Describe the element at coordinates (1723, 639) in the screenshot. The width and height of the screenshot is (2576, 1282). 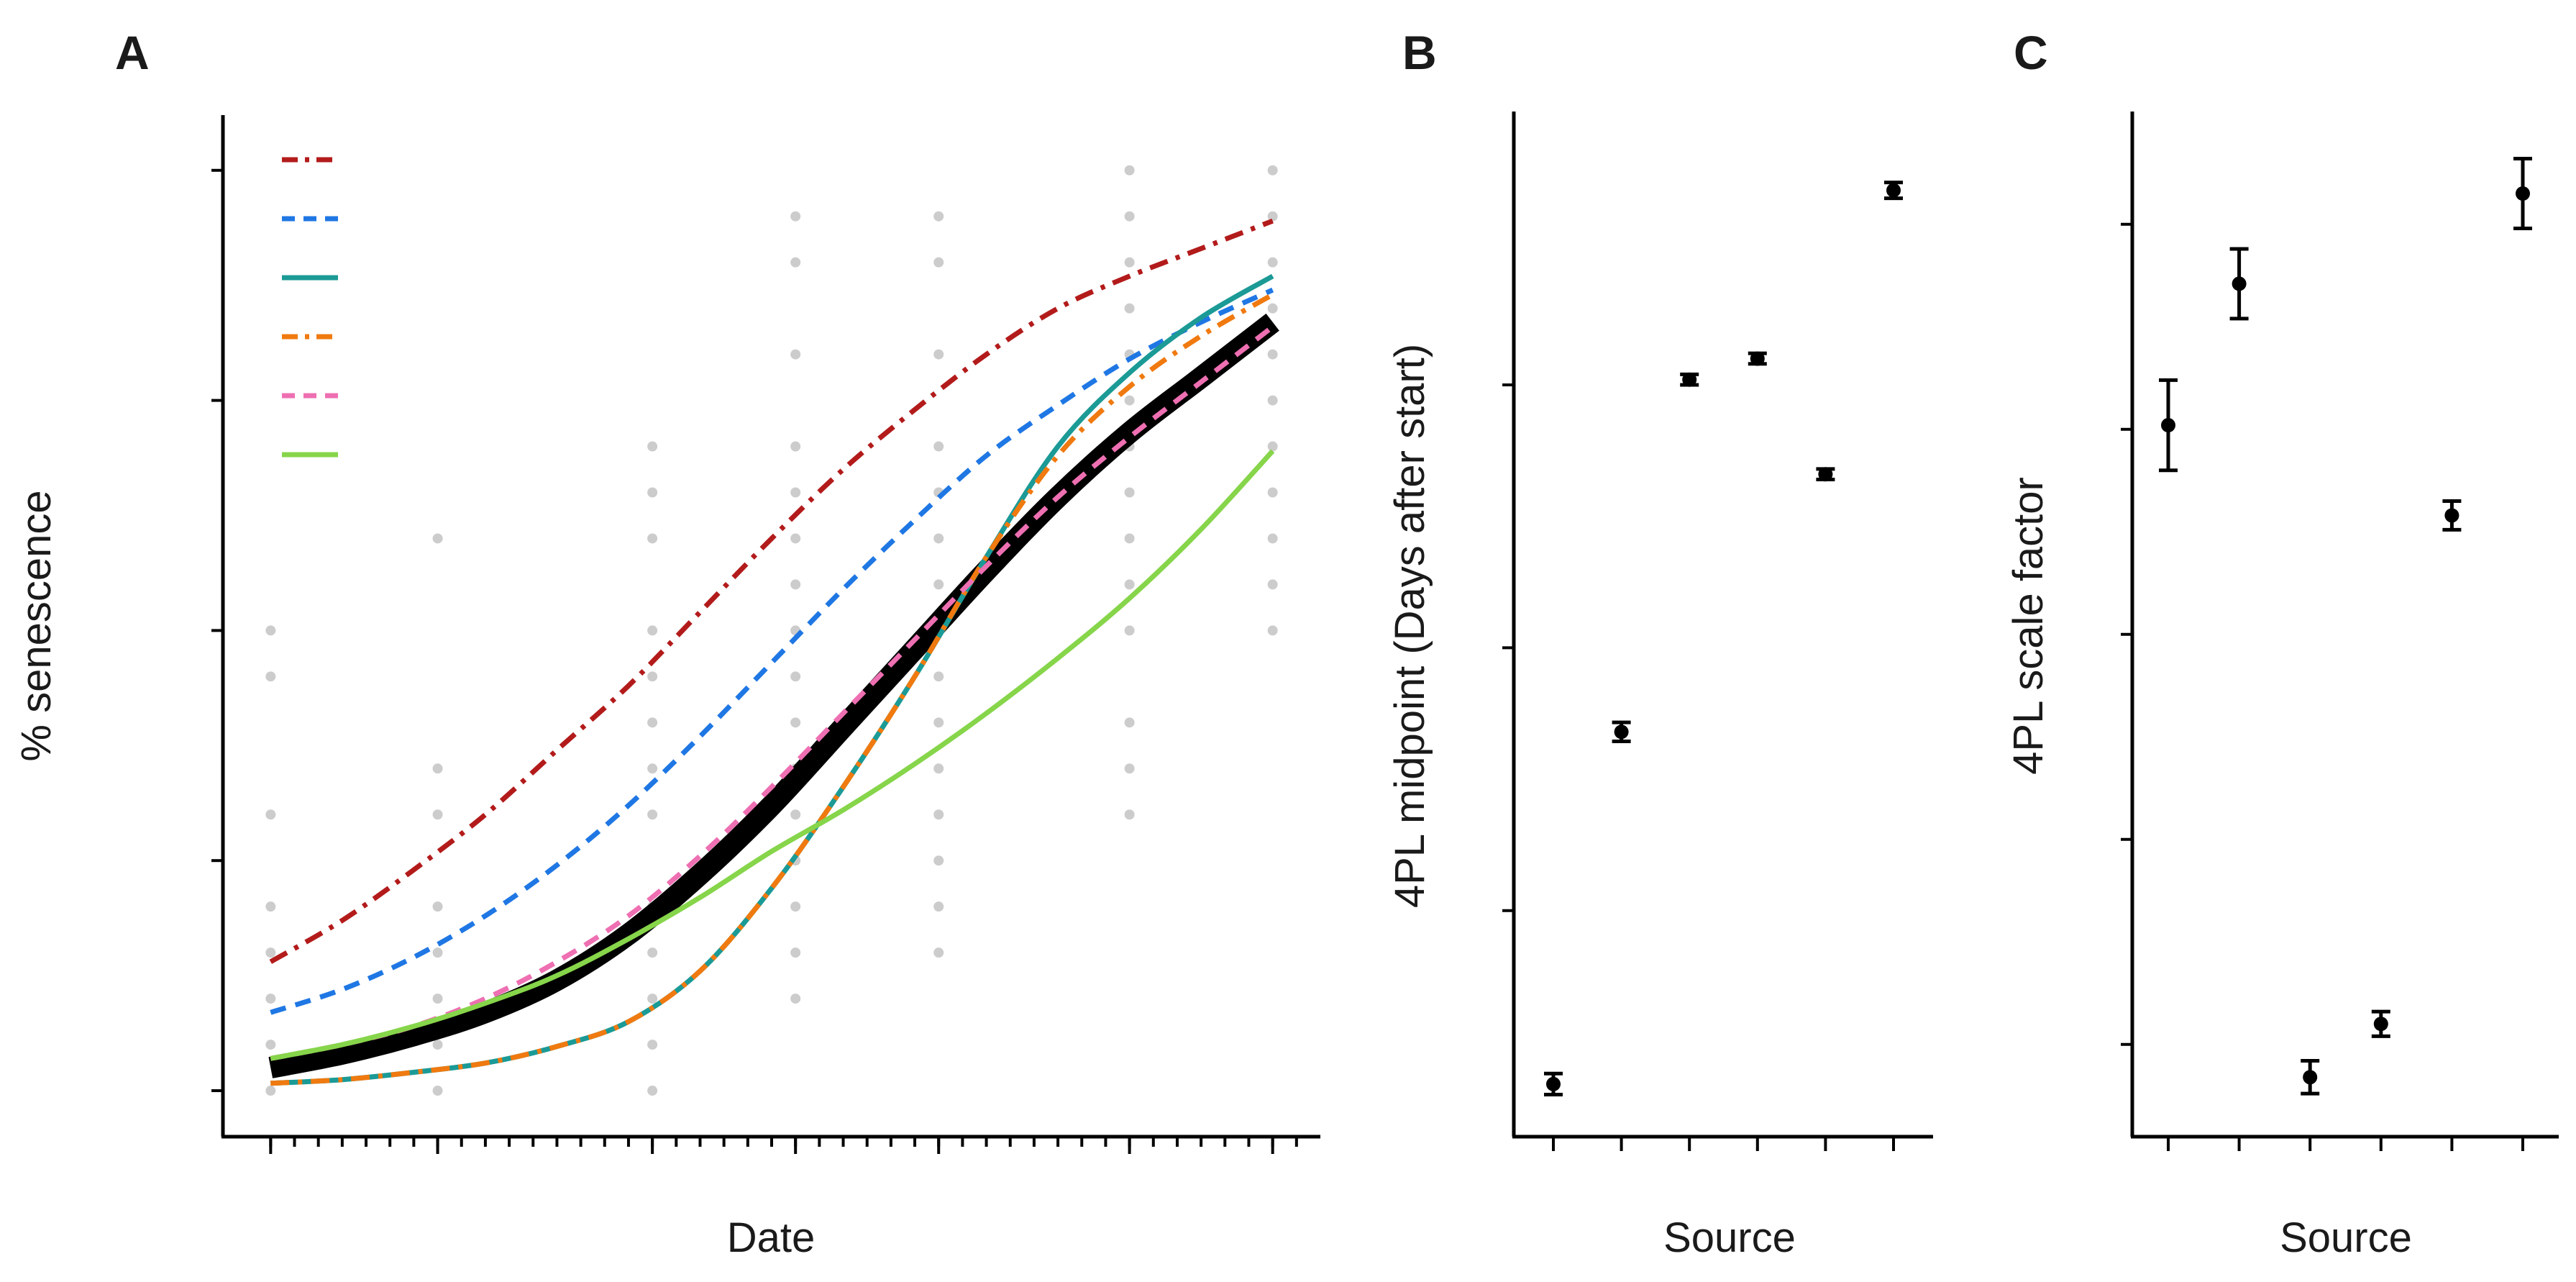
I see `panel-b-points` at that location.